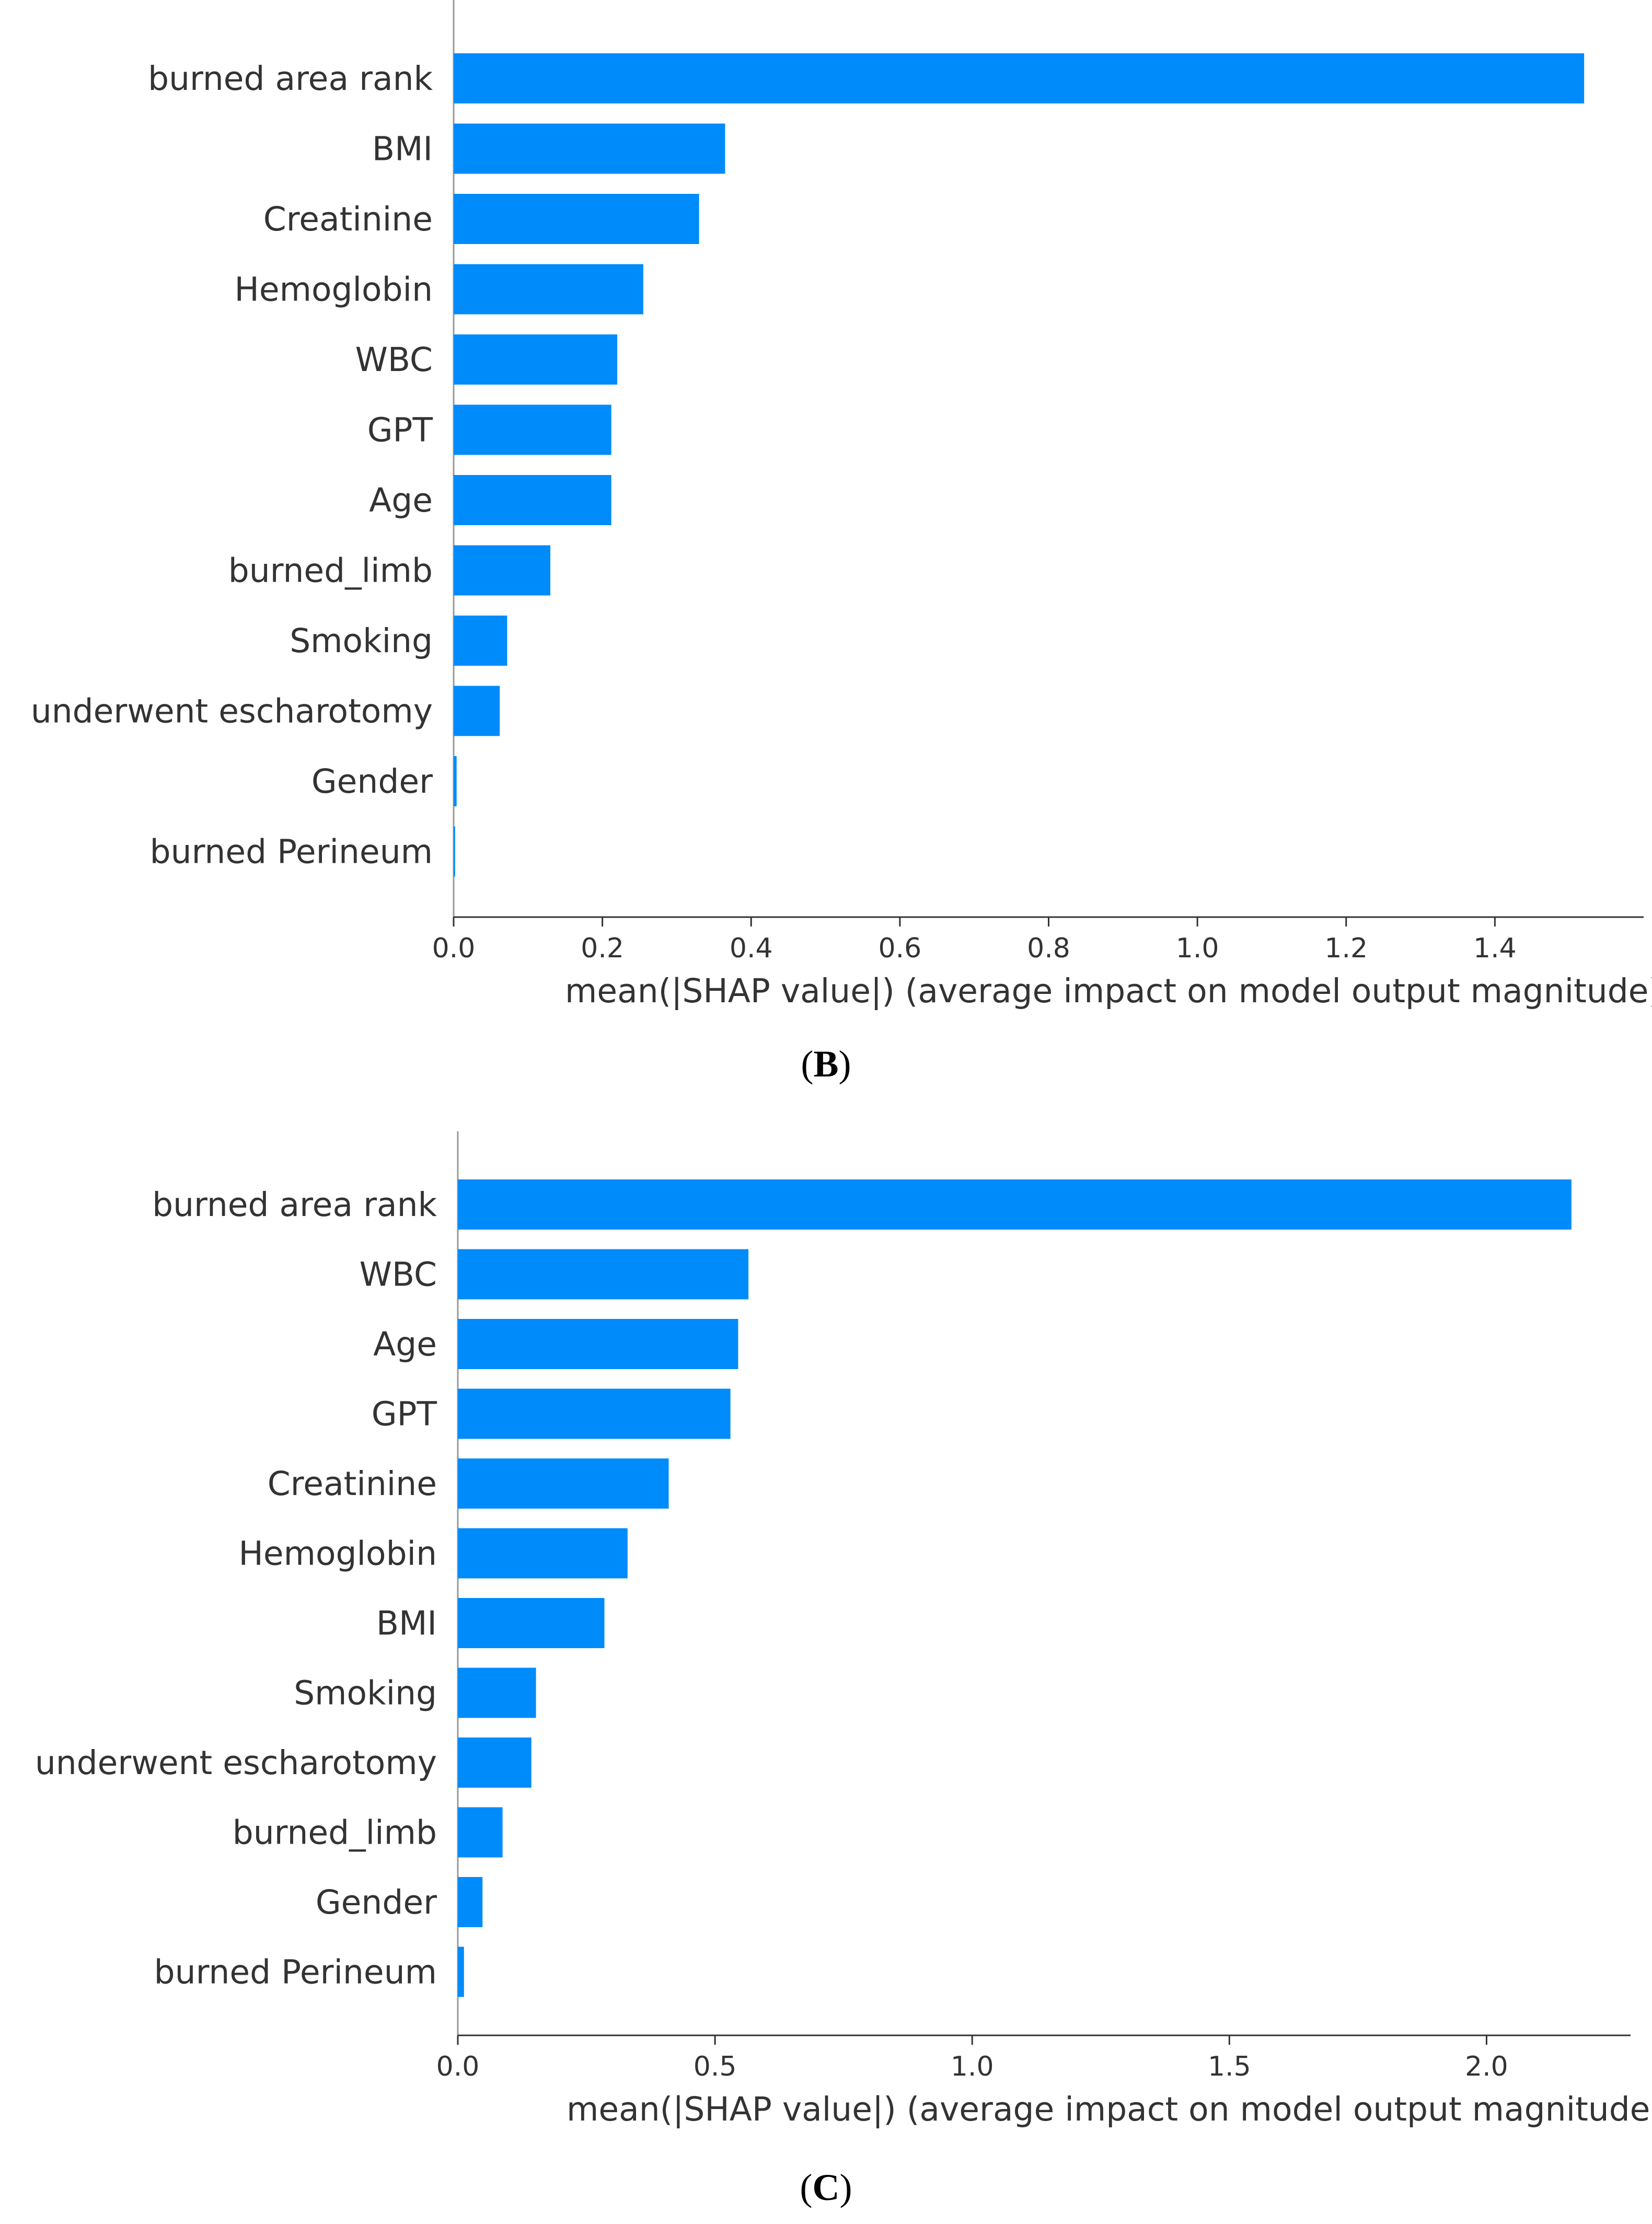 The image size is (1652, 2224). What do you see at coordinates (751, 949) in the screenshot?
I see `x-tick-label-b-2: 0.4` at bounding box center [751, 949].